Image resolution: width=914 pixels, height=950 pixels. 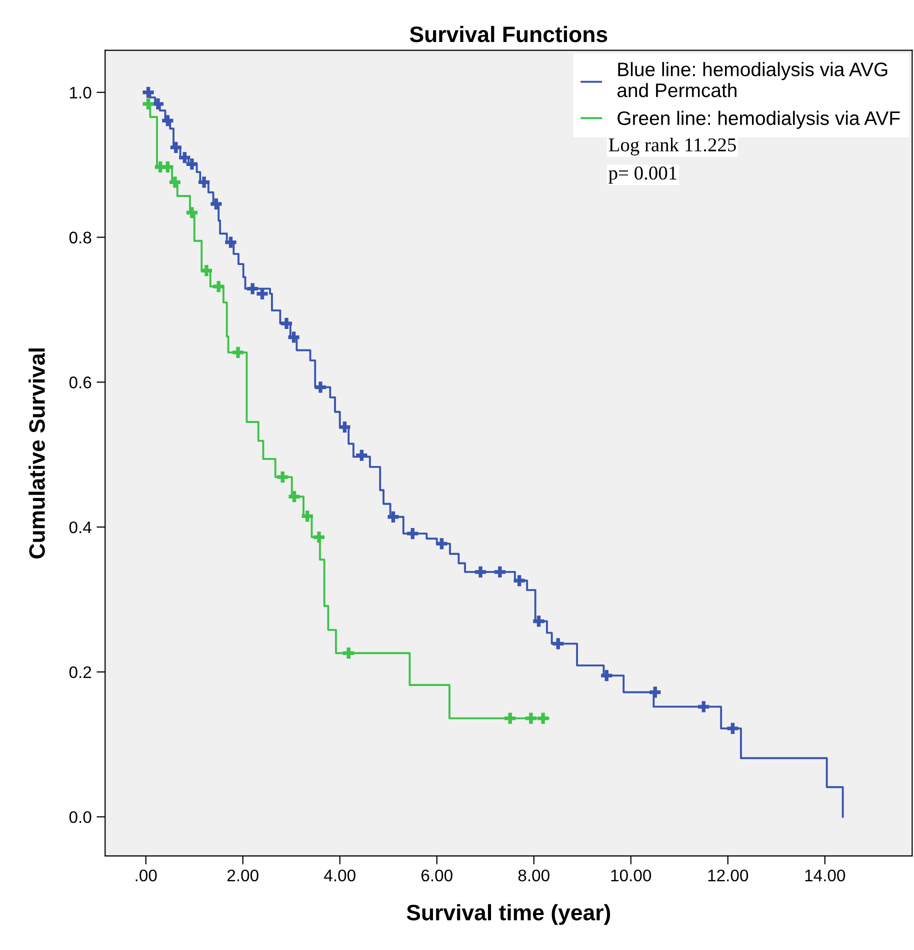 I want to click on annotation: Log rank 11.225, so click(x=672, y=147).